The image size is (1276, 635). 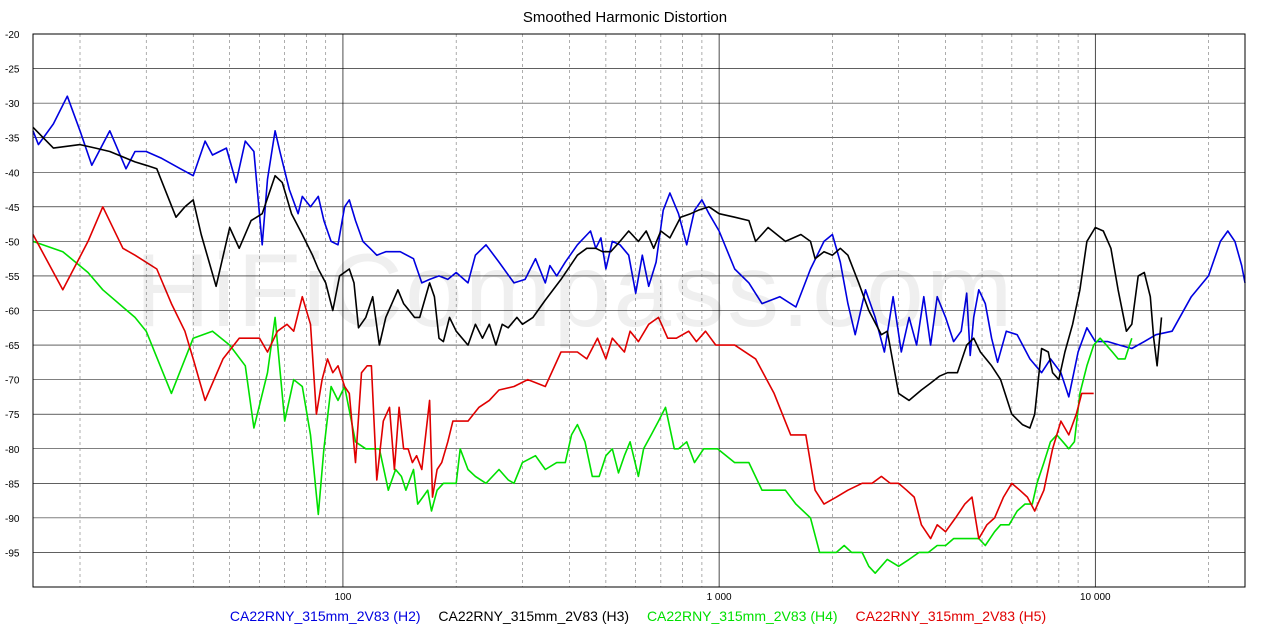 What do you see at coordinates (343, 596) in the screenshot?
I see `x-tick-label: 100` at bounding box center [343, 596].